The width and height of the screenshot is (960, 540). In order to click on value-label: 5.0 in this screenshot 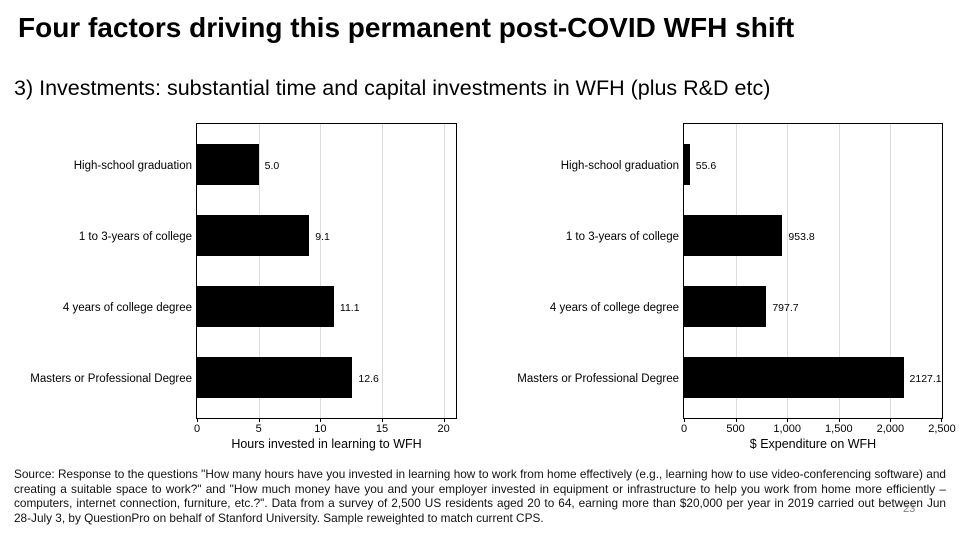, I will do `click(272, 165)`.